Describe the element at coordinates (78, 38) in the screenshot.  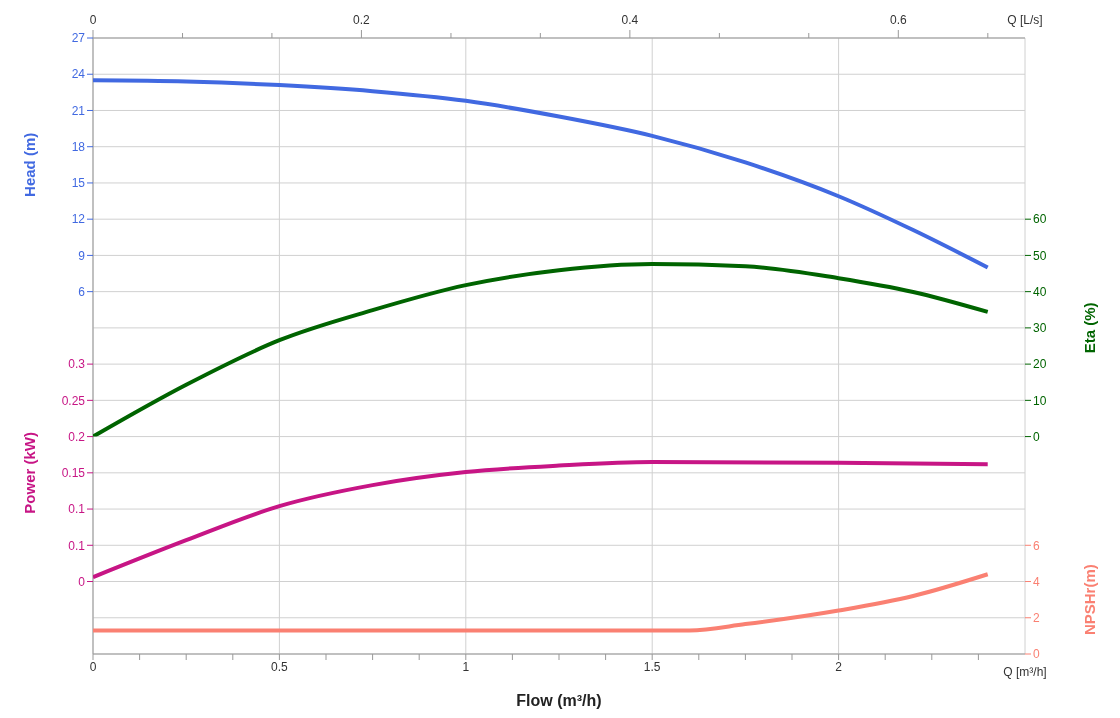
I see `y-tick-label: 27` at that location.